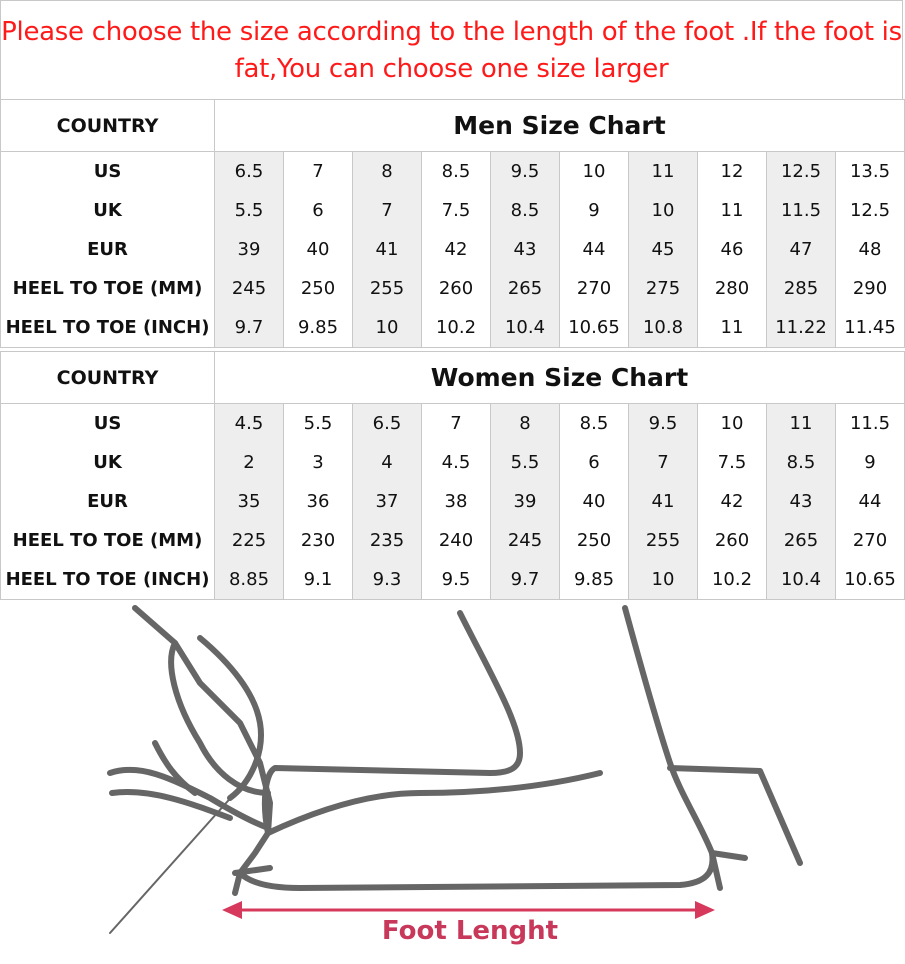  What do you see at coordinates (801, 540) in the screenshot?
I see `size-cell: 265` at bounding box center [801, 540].